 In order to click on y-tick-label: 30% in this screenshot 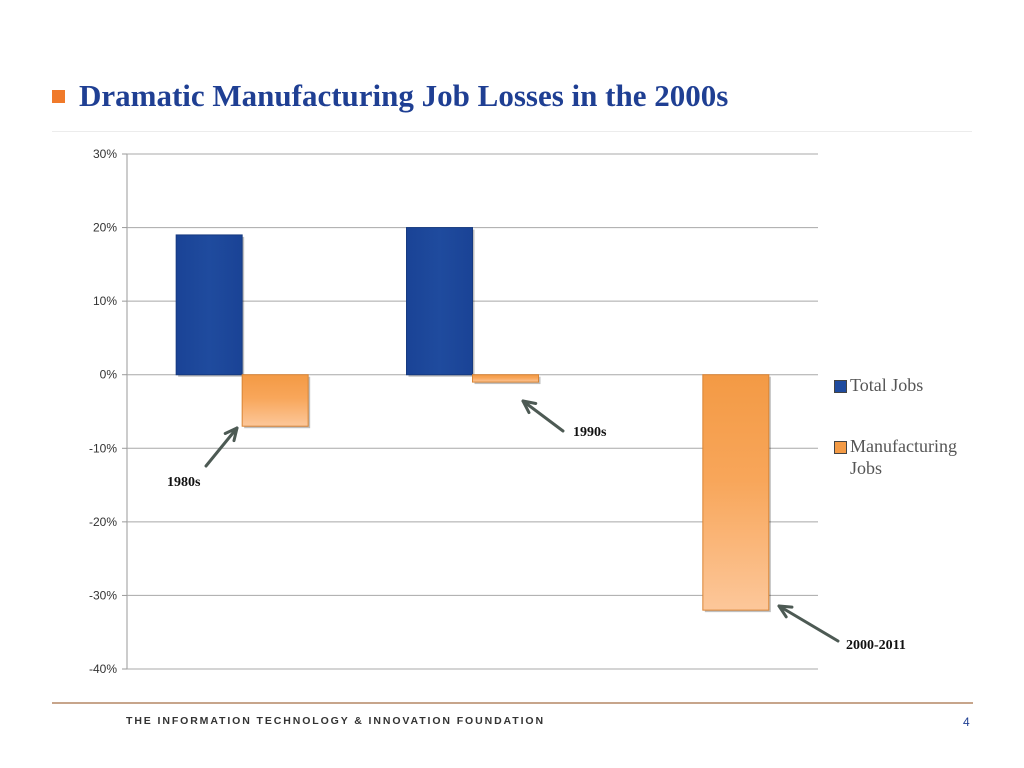, I will do `click(105, 154)`.